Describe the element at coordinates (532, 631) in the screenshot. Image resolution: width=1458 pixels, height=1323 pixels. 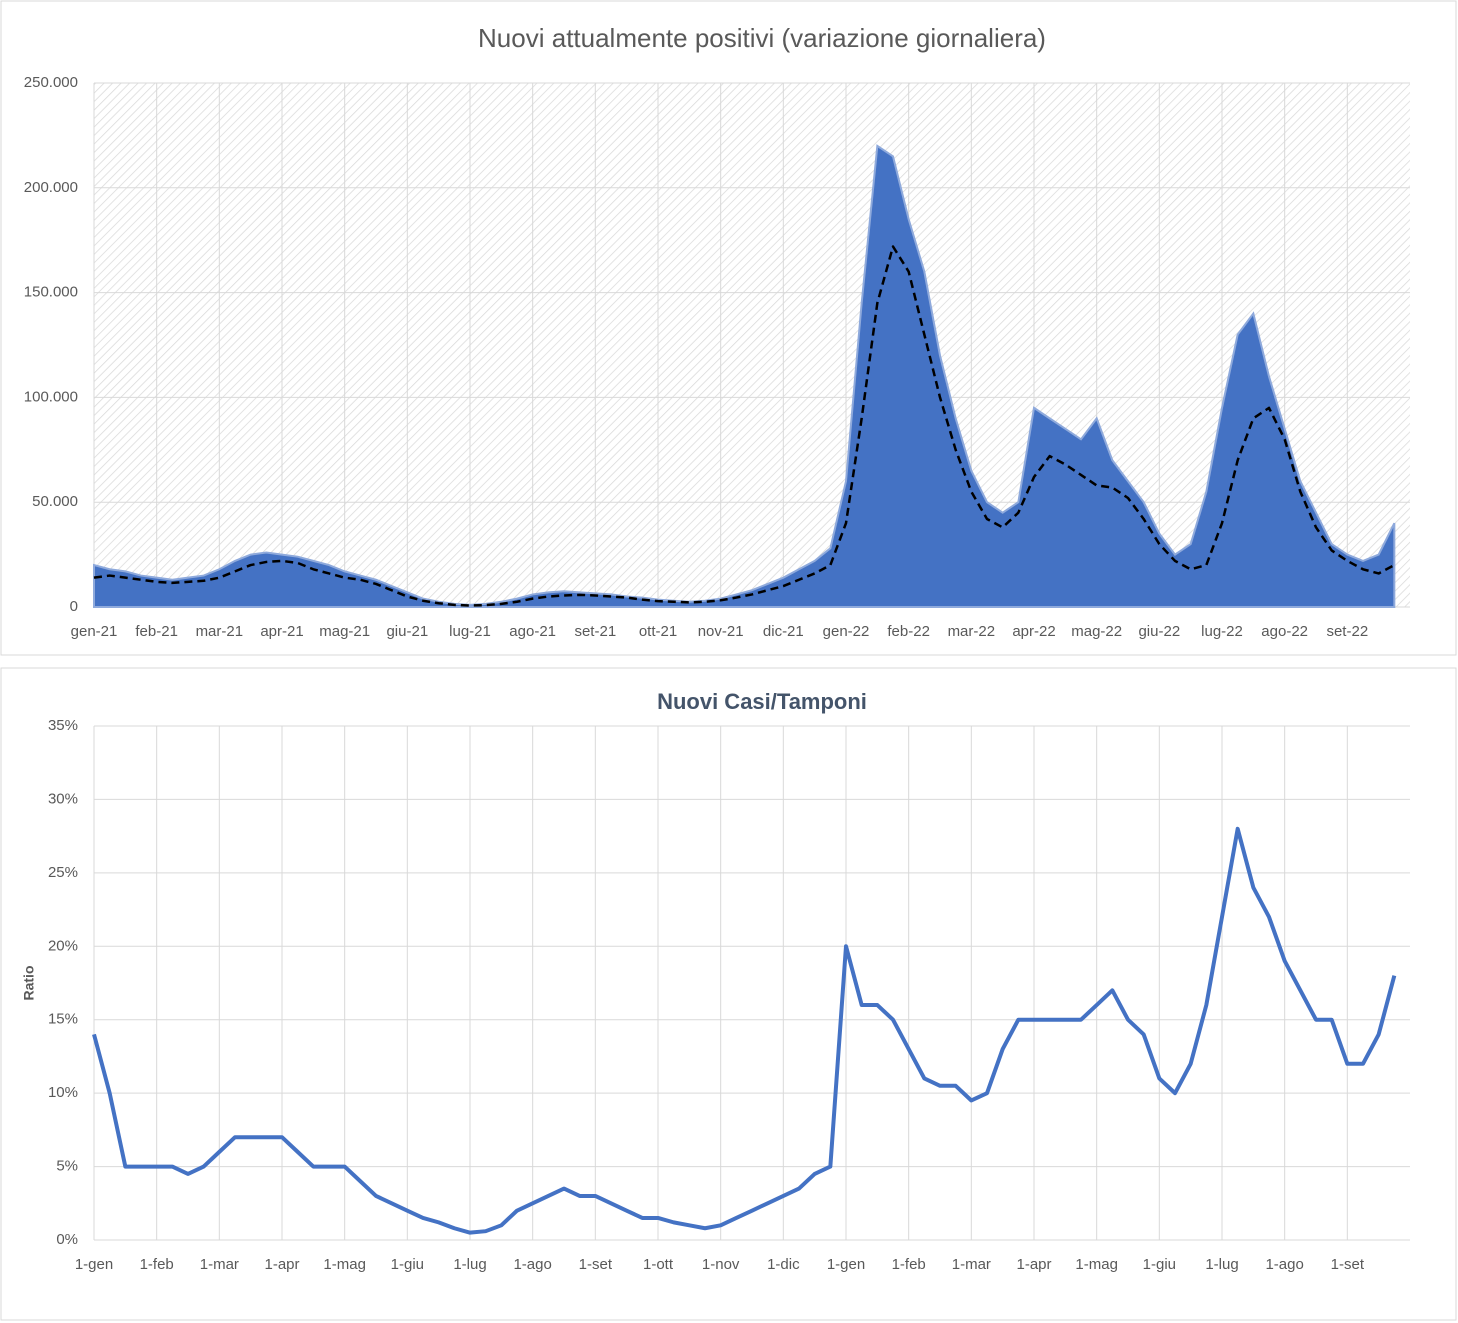
I see `x-tick-label: ago-21` at that location.